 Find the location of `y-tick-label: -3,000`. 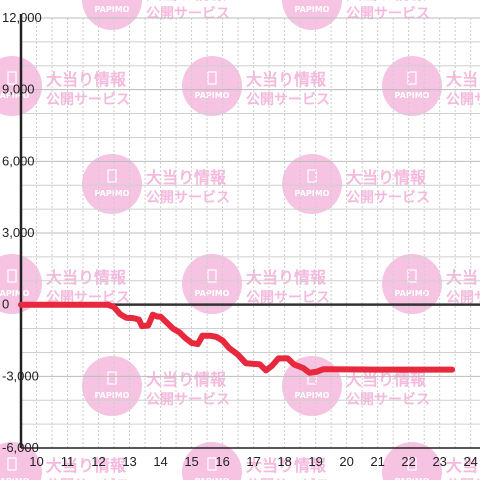

y-tick-label: -3,000 is located at coordinates (20, 375).